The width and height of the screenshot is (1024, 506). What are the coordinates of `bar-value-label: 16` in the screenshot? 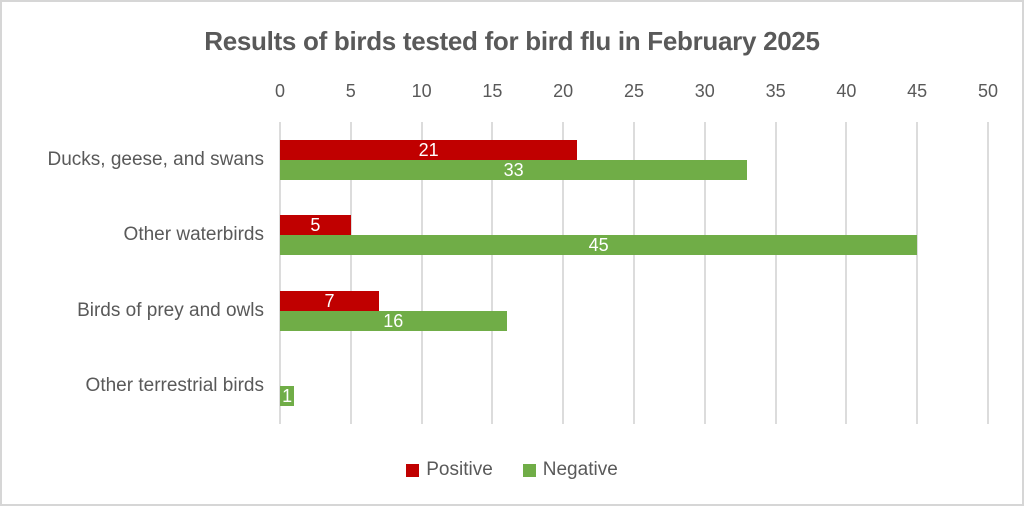 It's located at (393, 320).